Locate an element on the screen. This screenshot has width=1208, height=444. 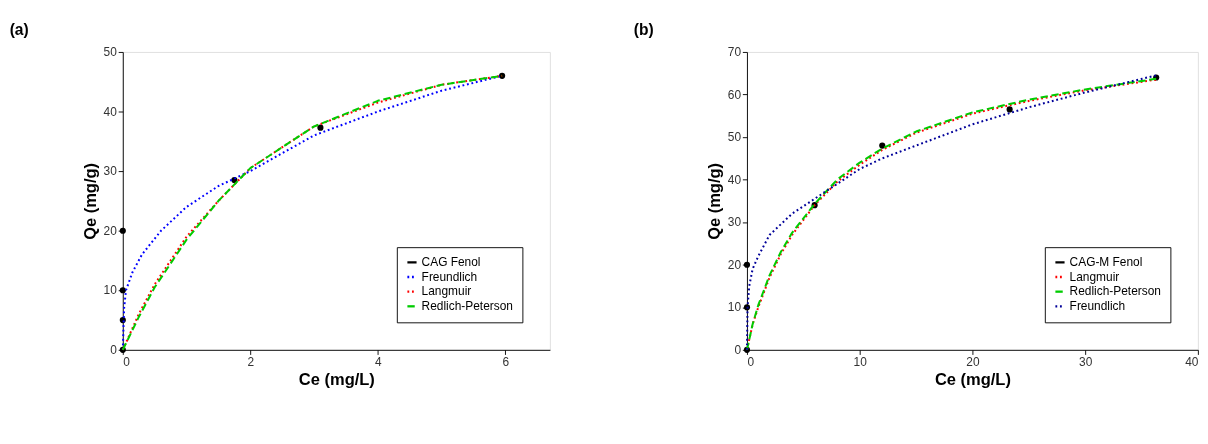
legend-label: CAG-M Fenol is located at coordinates (1106, 261).